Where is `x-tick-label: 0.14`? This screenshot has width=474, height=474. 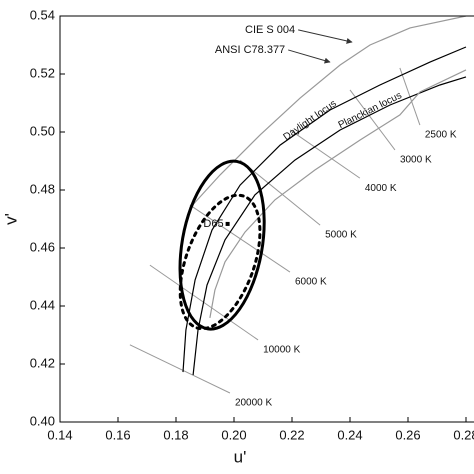 x-tick-label: 0.14 is located at coordinates (59, 434).